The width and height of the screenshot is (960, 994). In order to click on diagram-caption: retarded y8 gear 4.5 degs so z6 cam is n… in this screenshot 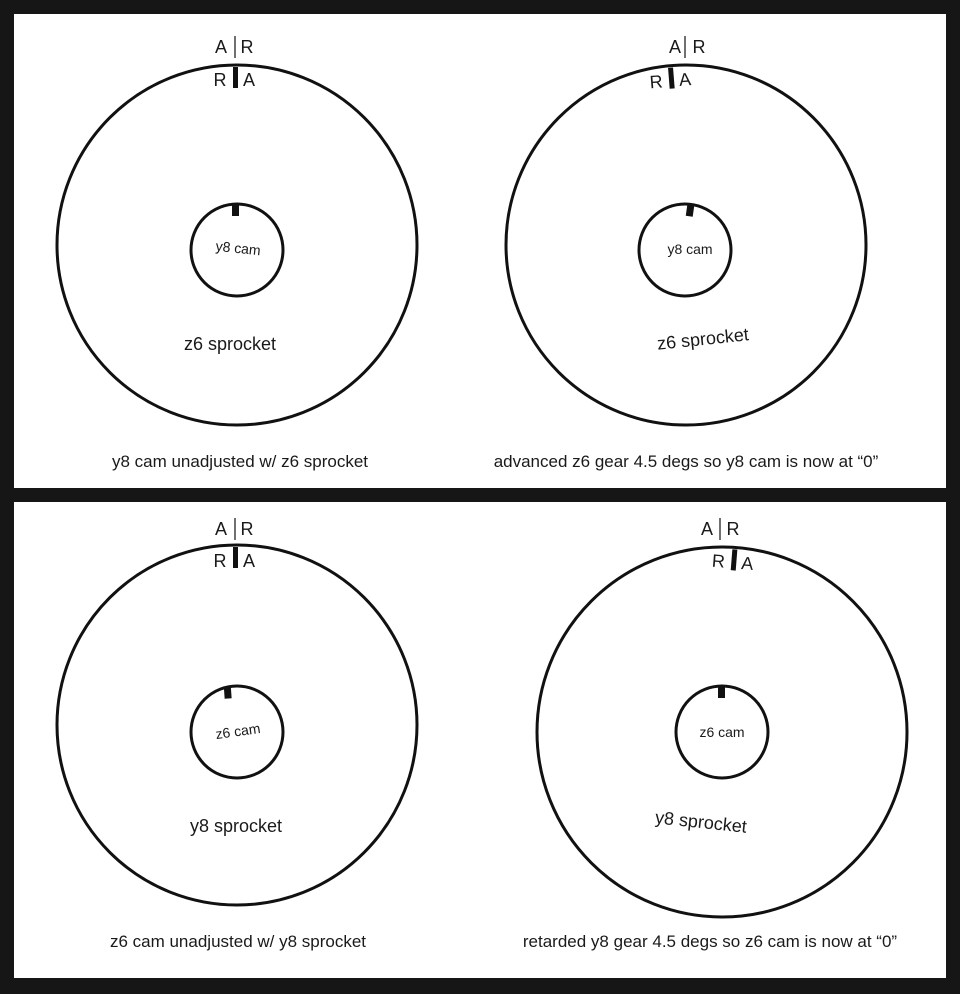, I will do `click(710, 941)`.